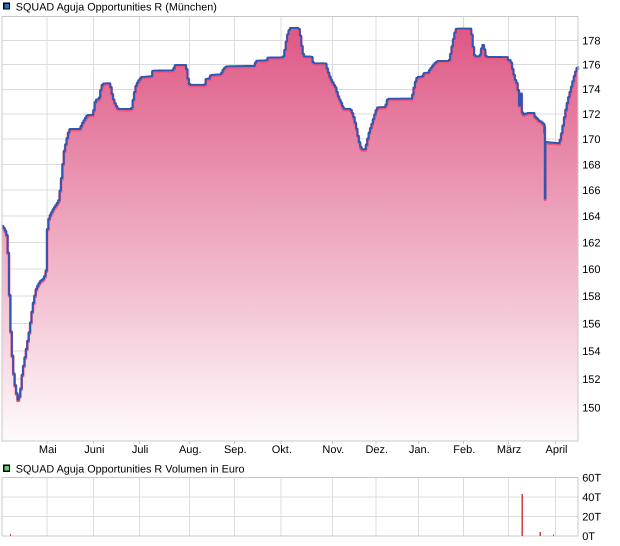 The image size is (620, 546). Describe the element at coordinates (591, 518) in the screenshot. I see `svg-text: 20T` at that location.